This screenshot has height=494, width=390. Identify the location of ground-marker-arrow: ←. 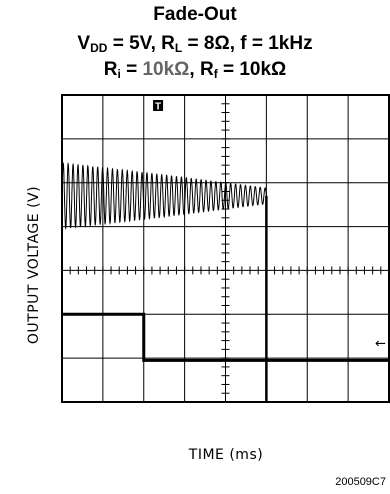
(380, 343).